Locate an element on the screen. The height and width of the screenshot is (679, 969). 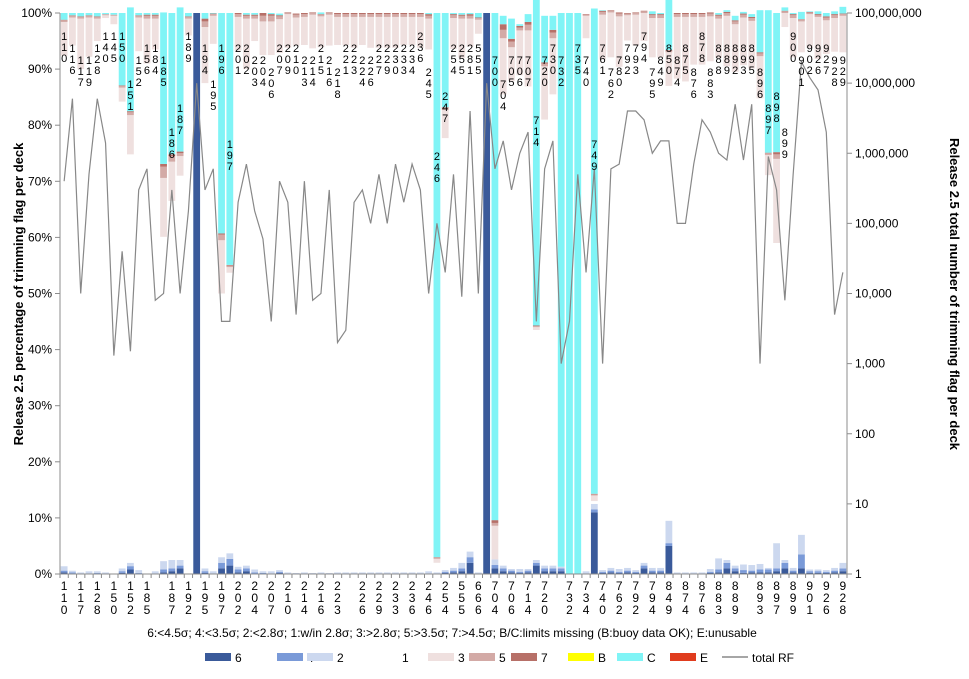
legend-item-2: 2 is located at coordinates (325, 658).